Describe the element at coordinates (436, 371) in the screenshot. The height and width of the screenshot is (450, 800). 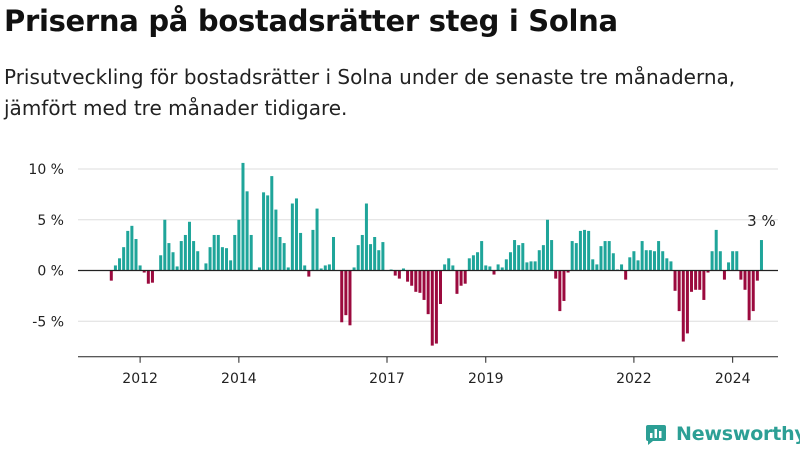
I see `x-axis-ticks: 2012 2014 2017 2019 2022 2024` at that location.